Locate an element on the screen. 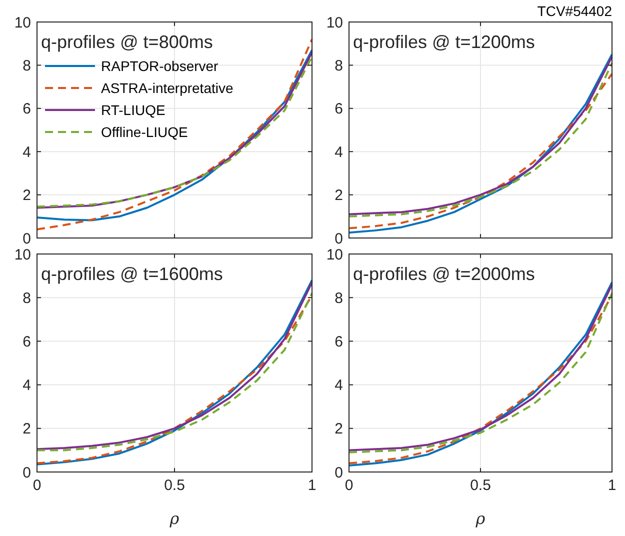 The image size is (625, 536). text: q-profiles @ t=1600ms is located at coordinates (132, 274).